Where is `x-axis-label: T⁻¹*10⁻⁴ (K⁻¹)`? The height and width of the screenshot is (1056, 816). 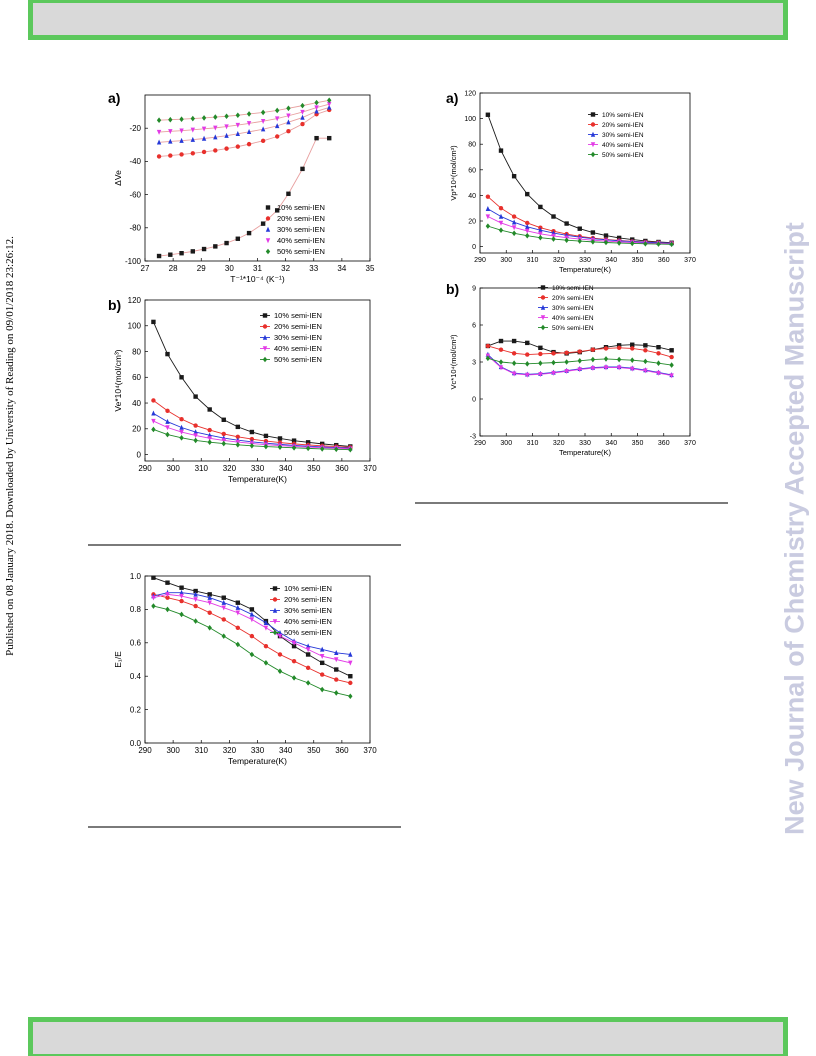
x-axis-label: T⁻¹*10⁻⁴ (K⁻¹) is located at coordinates (257, 279).